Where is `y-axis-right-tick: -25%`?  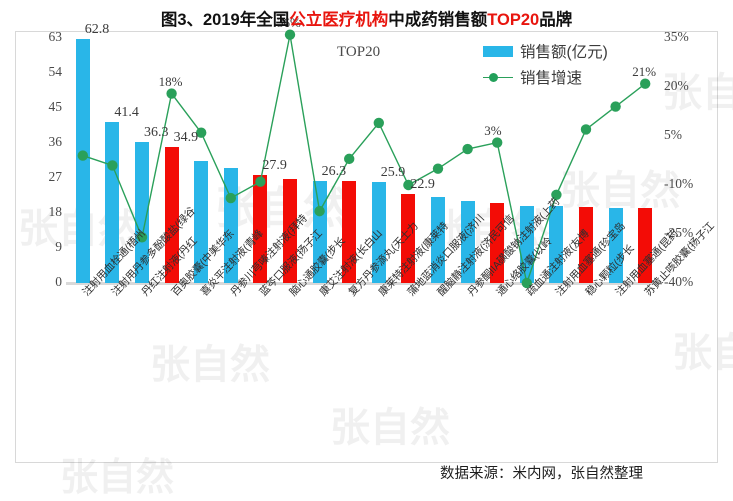
y-axis-right-tick: -25% is located at coordinates (679, 232).